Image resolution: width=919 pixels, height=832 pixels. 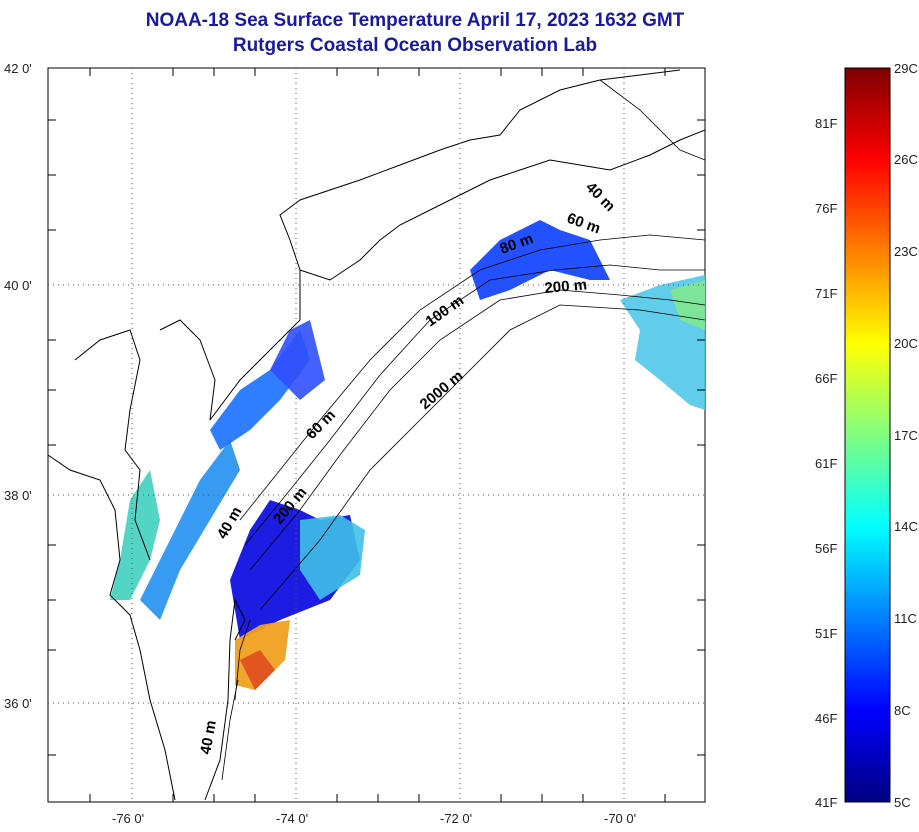 I want to click on colorbar-celsius-label: 26C, so click(x=906, y=159).